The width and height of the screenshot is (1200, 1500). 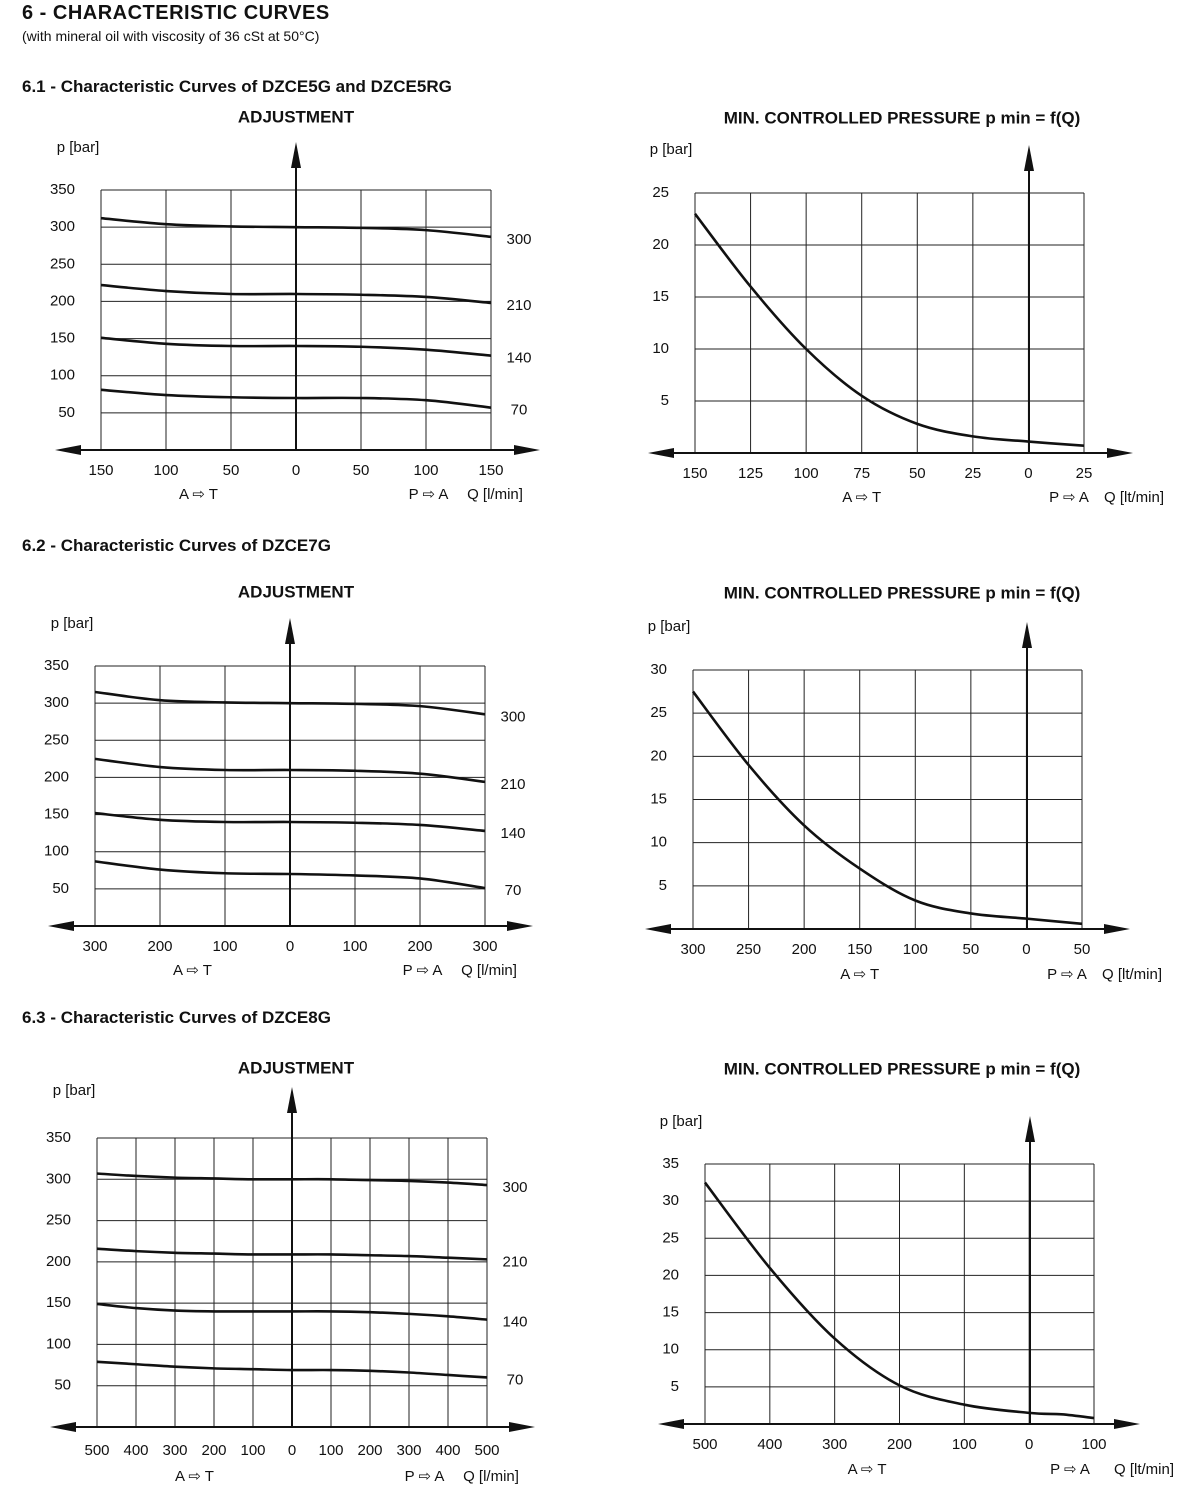 What do you see at coordinates (60, 888) in the screenshot?
I see `y-tick-label: 50` at bounding box center [60, 888].